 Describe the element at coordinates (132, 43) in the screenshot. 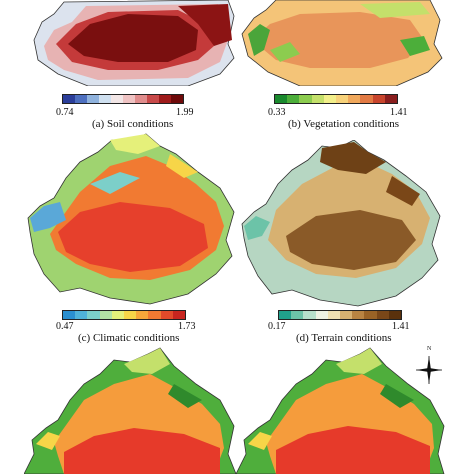

I see `soil-conditions-map` at that location.